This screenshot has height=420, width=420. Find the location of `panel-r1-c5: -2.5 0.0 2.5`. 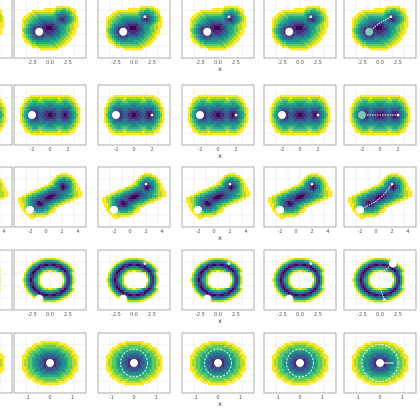

panel-r1-c5: -2.5 0.0 2.5 is located at coordinates (380, 33).